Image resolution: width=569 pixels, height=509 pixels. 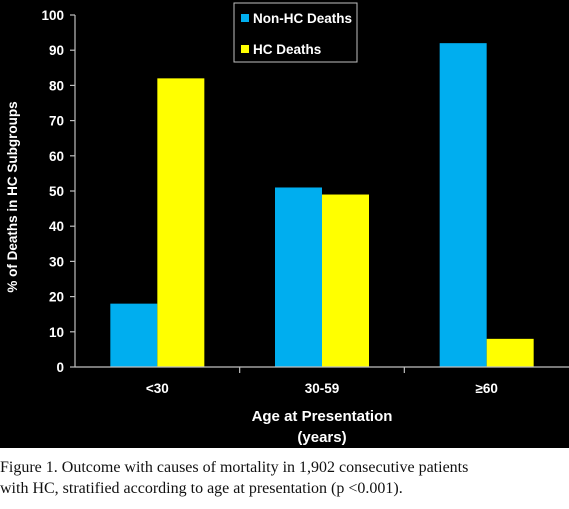 I want to click on y-tick-label: 100, so click(x=52, y=15).